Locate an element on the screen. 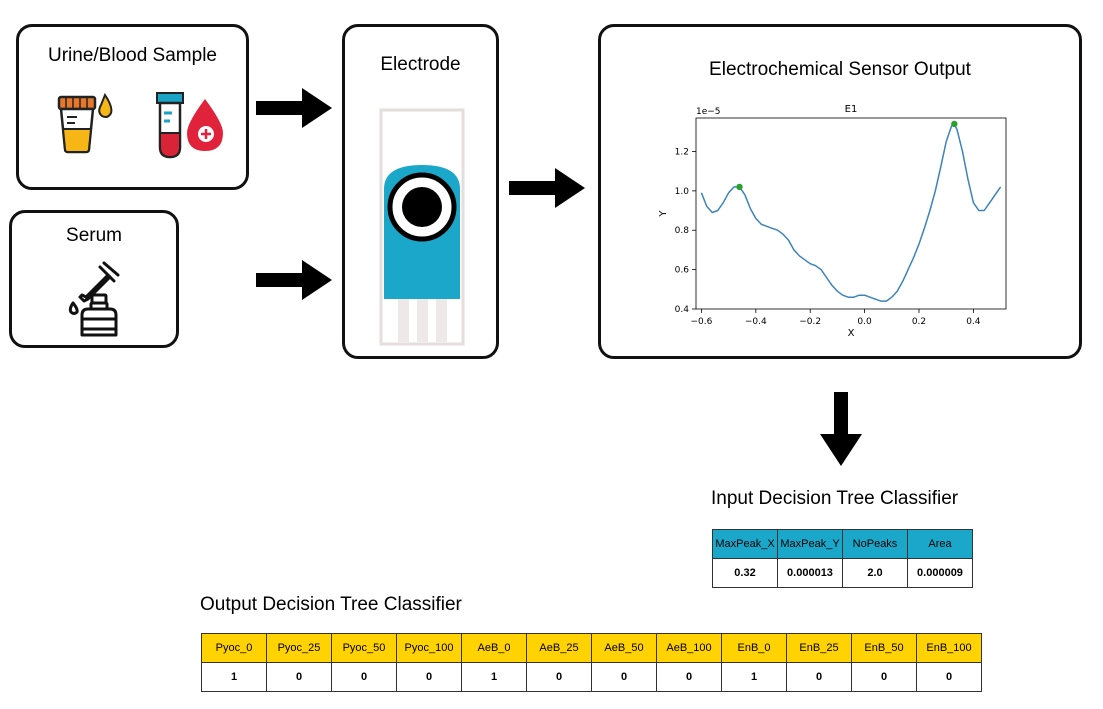 The height and width of the screenshot is (709, 1103). output-header-cell: Pyoc_0 is located at coordinates (234, 648).